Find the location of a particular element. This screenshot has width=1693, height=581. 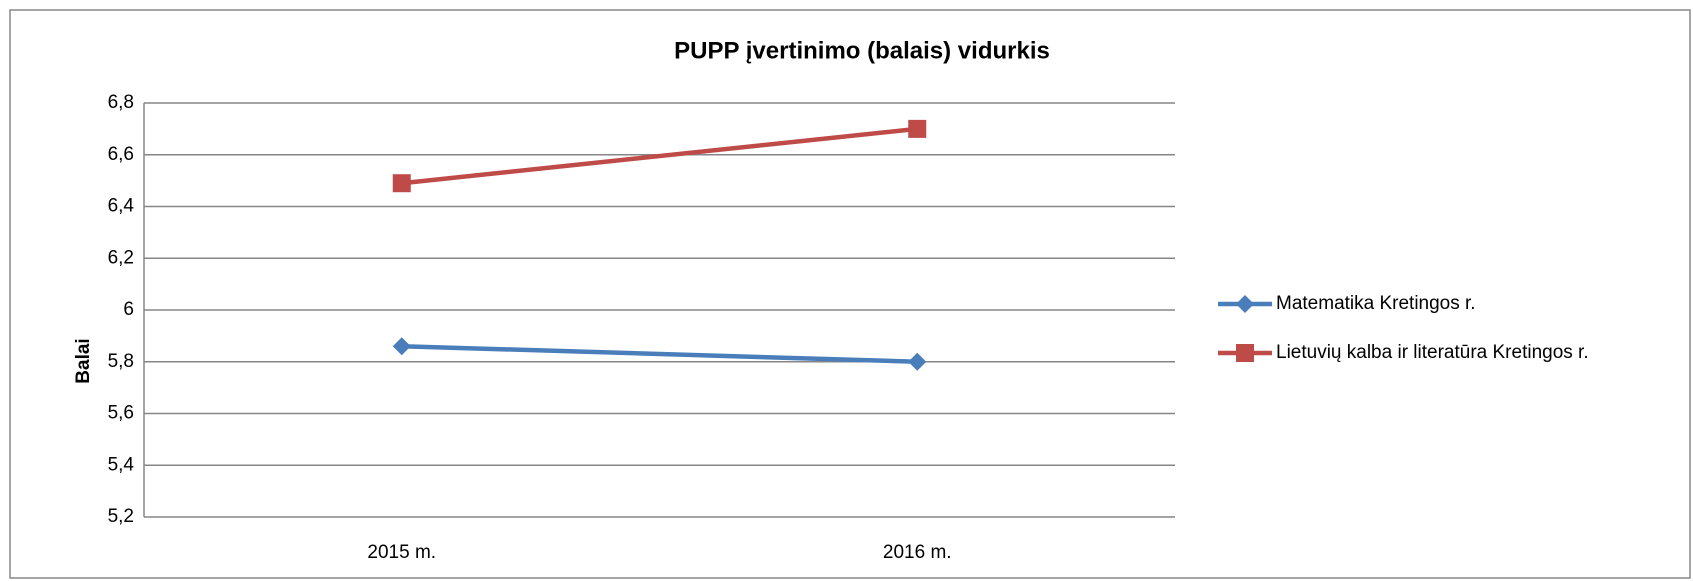

y-tick-label: 5,2 is located at coordinates (121, 516).